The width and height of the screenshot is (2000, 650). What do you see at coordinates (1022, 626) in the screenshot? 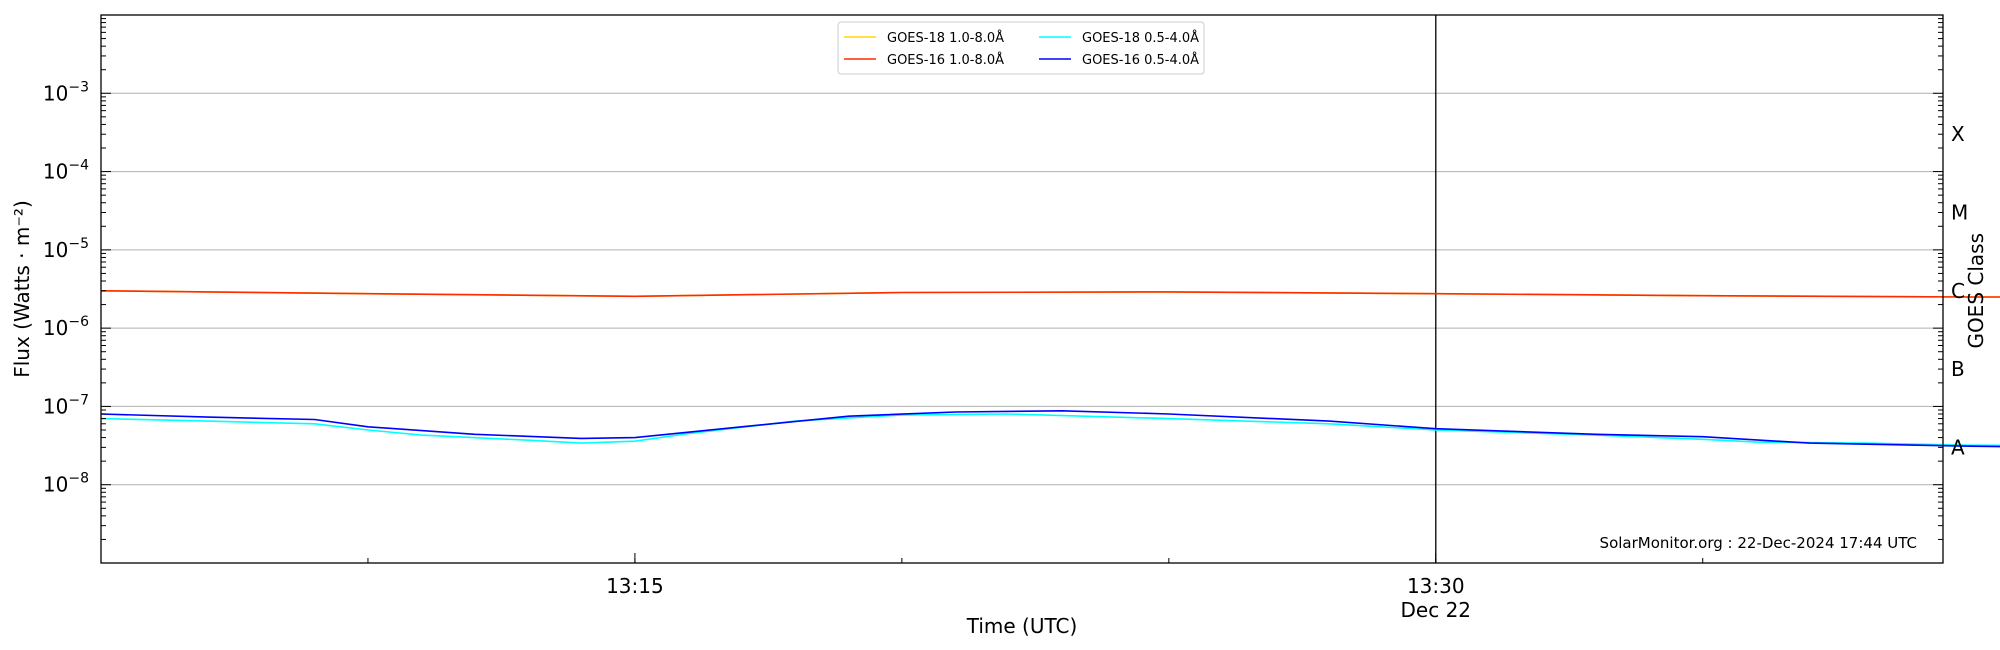
I see `x-axis-title: Time (UTC)` at bounding box center [1022, 626].